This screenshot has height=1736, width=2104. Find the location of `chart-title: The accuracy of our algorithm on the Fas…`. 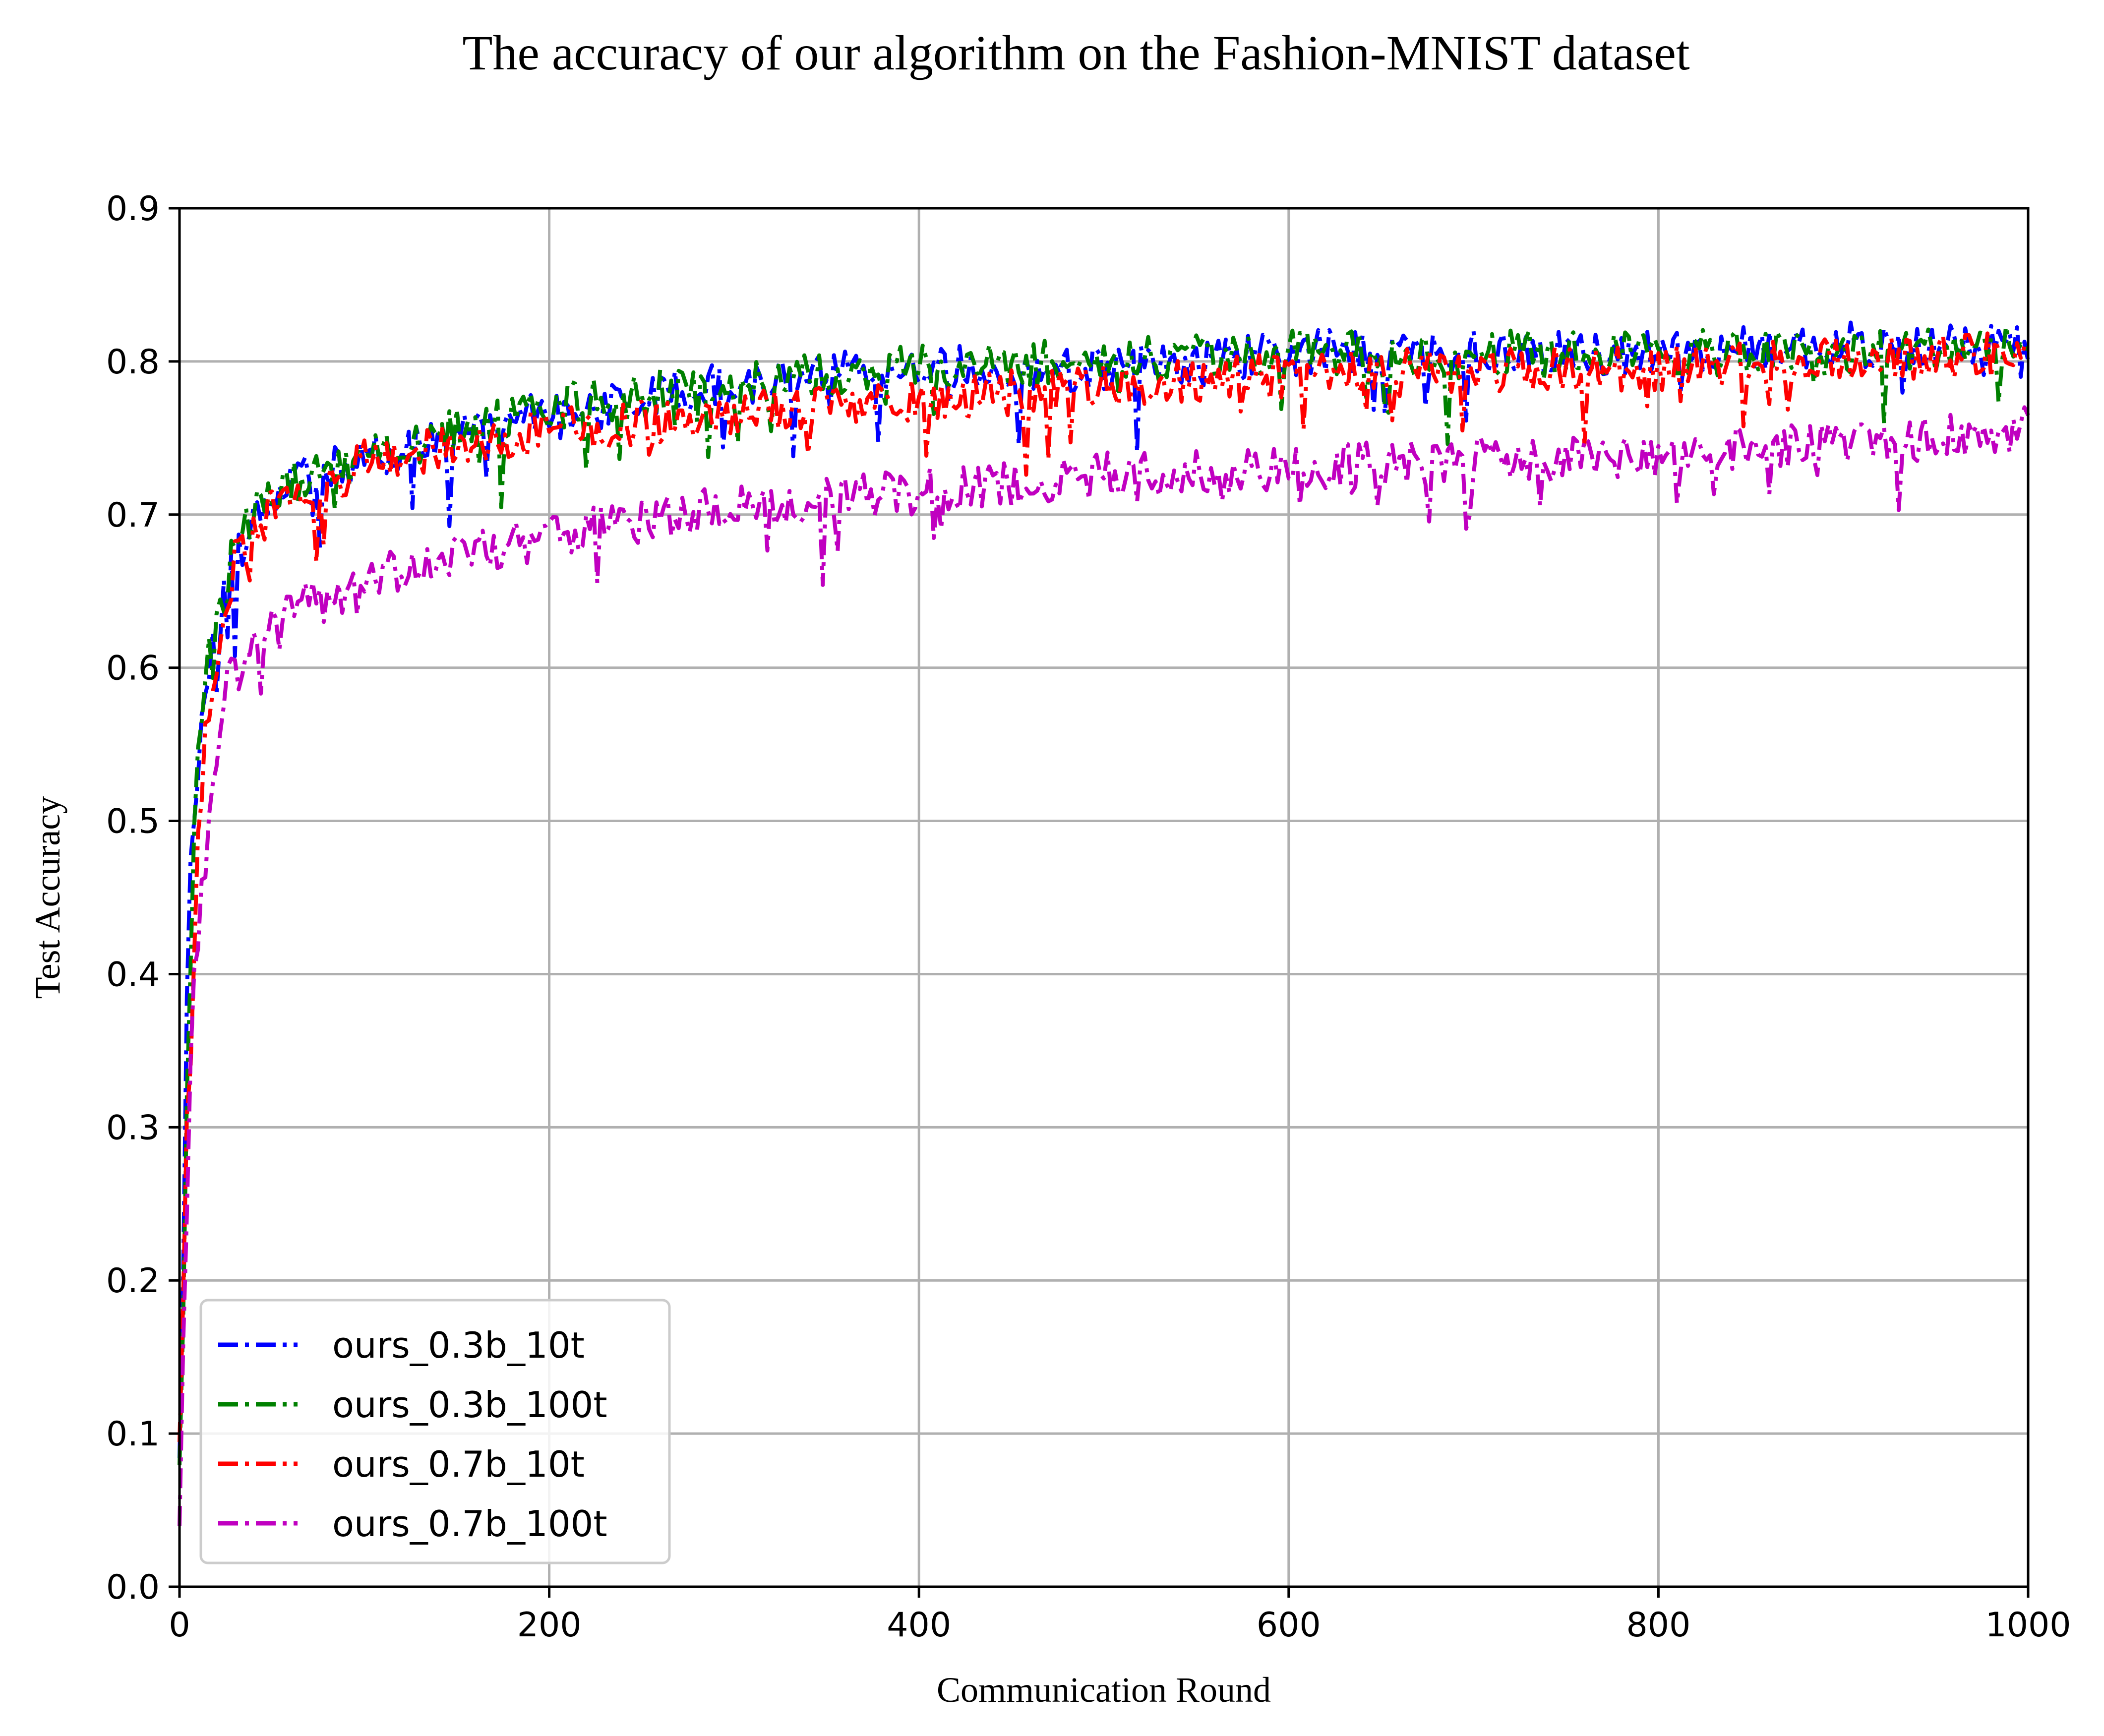

chart-title: The accuracy of our algorithm on the Fas… is located at coordinates (1075, 52).